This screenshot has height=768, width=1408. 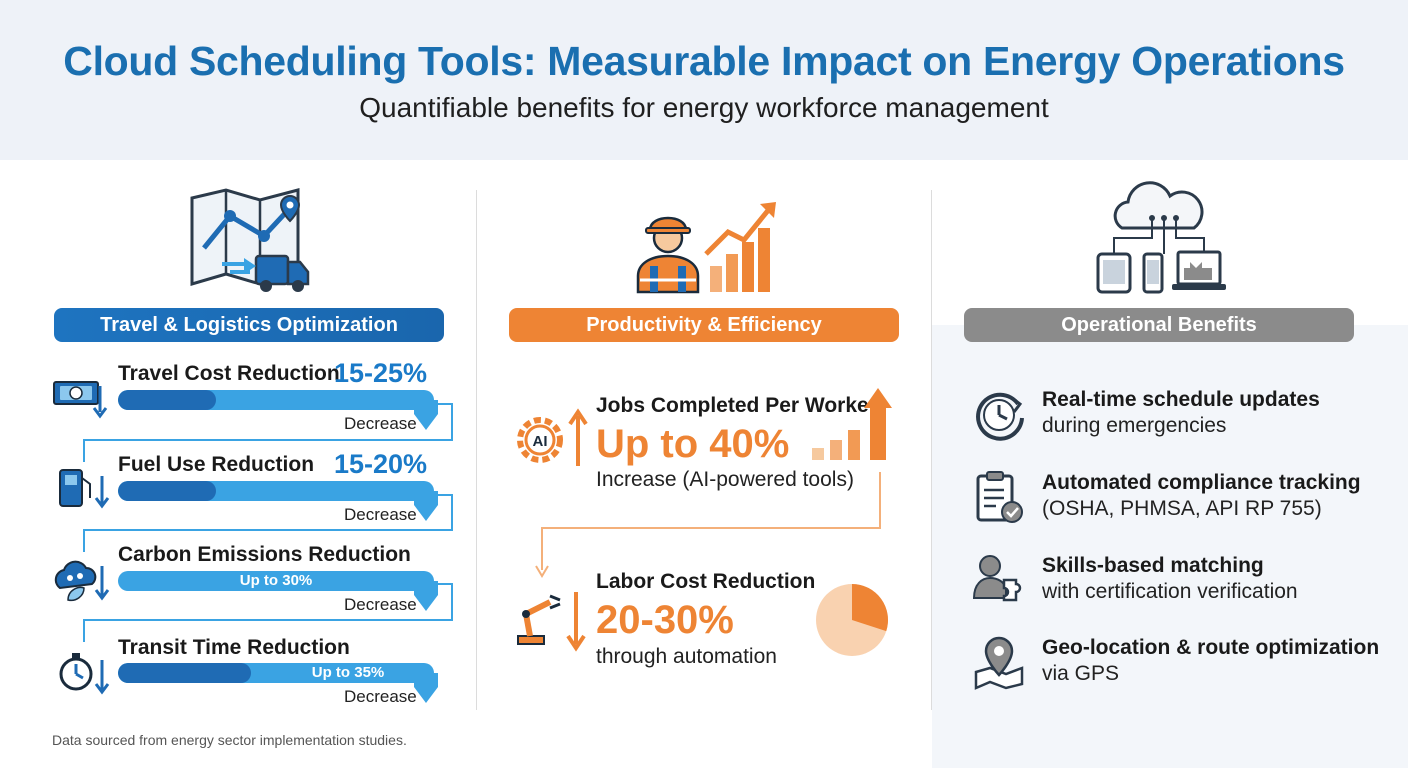 I want to click on carbon-emissions-note: Decrease, so click(x=380, y=604).